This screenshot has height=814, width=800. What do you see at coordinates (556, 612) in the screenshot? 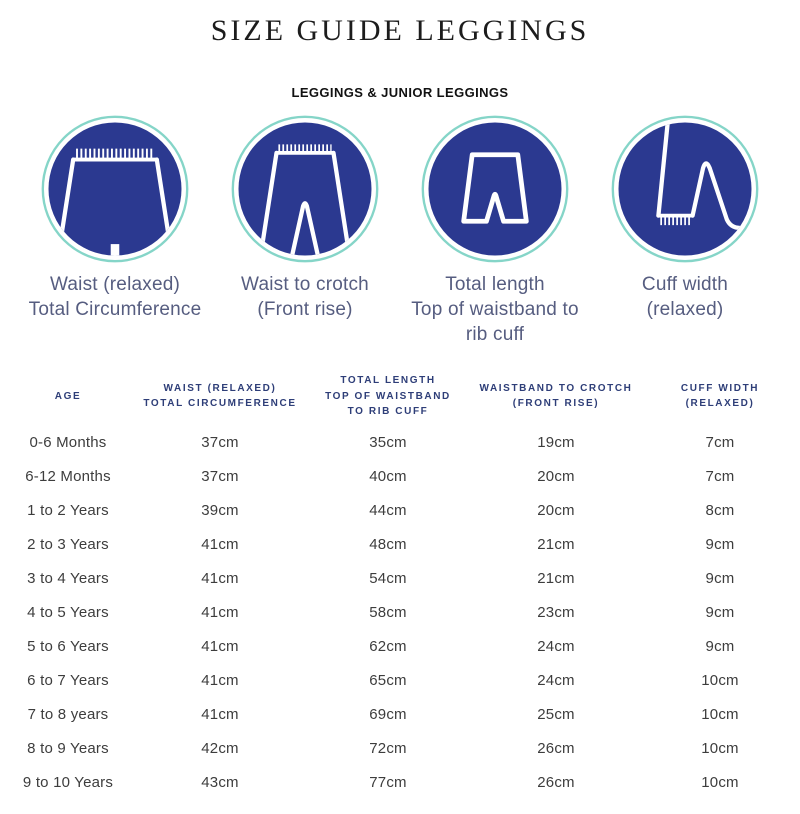
I see `rise-cell: 23cm` at bounding box center [556, 612].